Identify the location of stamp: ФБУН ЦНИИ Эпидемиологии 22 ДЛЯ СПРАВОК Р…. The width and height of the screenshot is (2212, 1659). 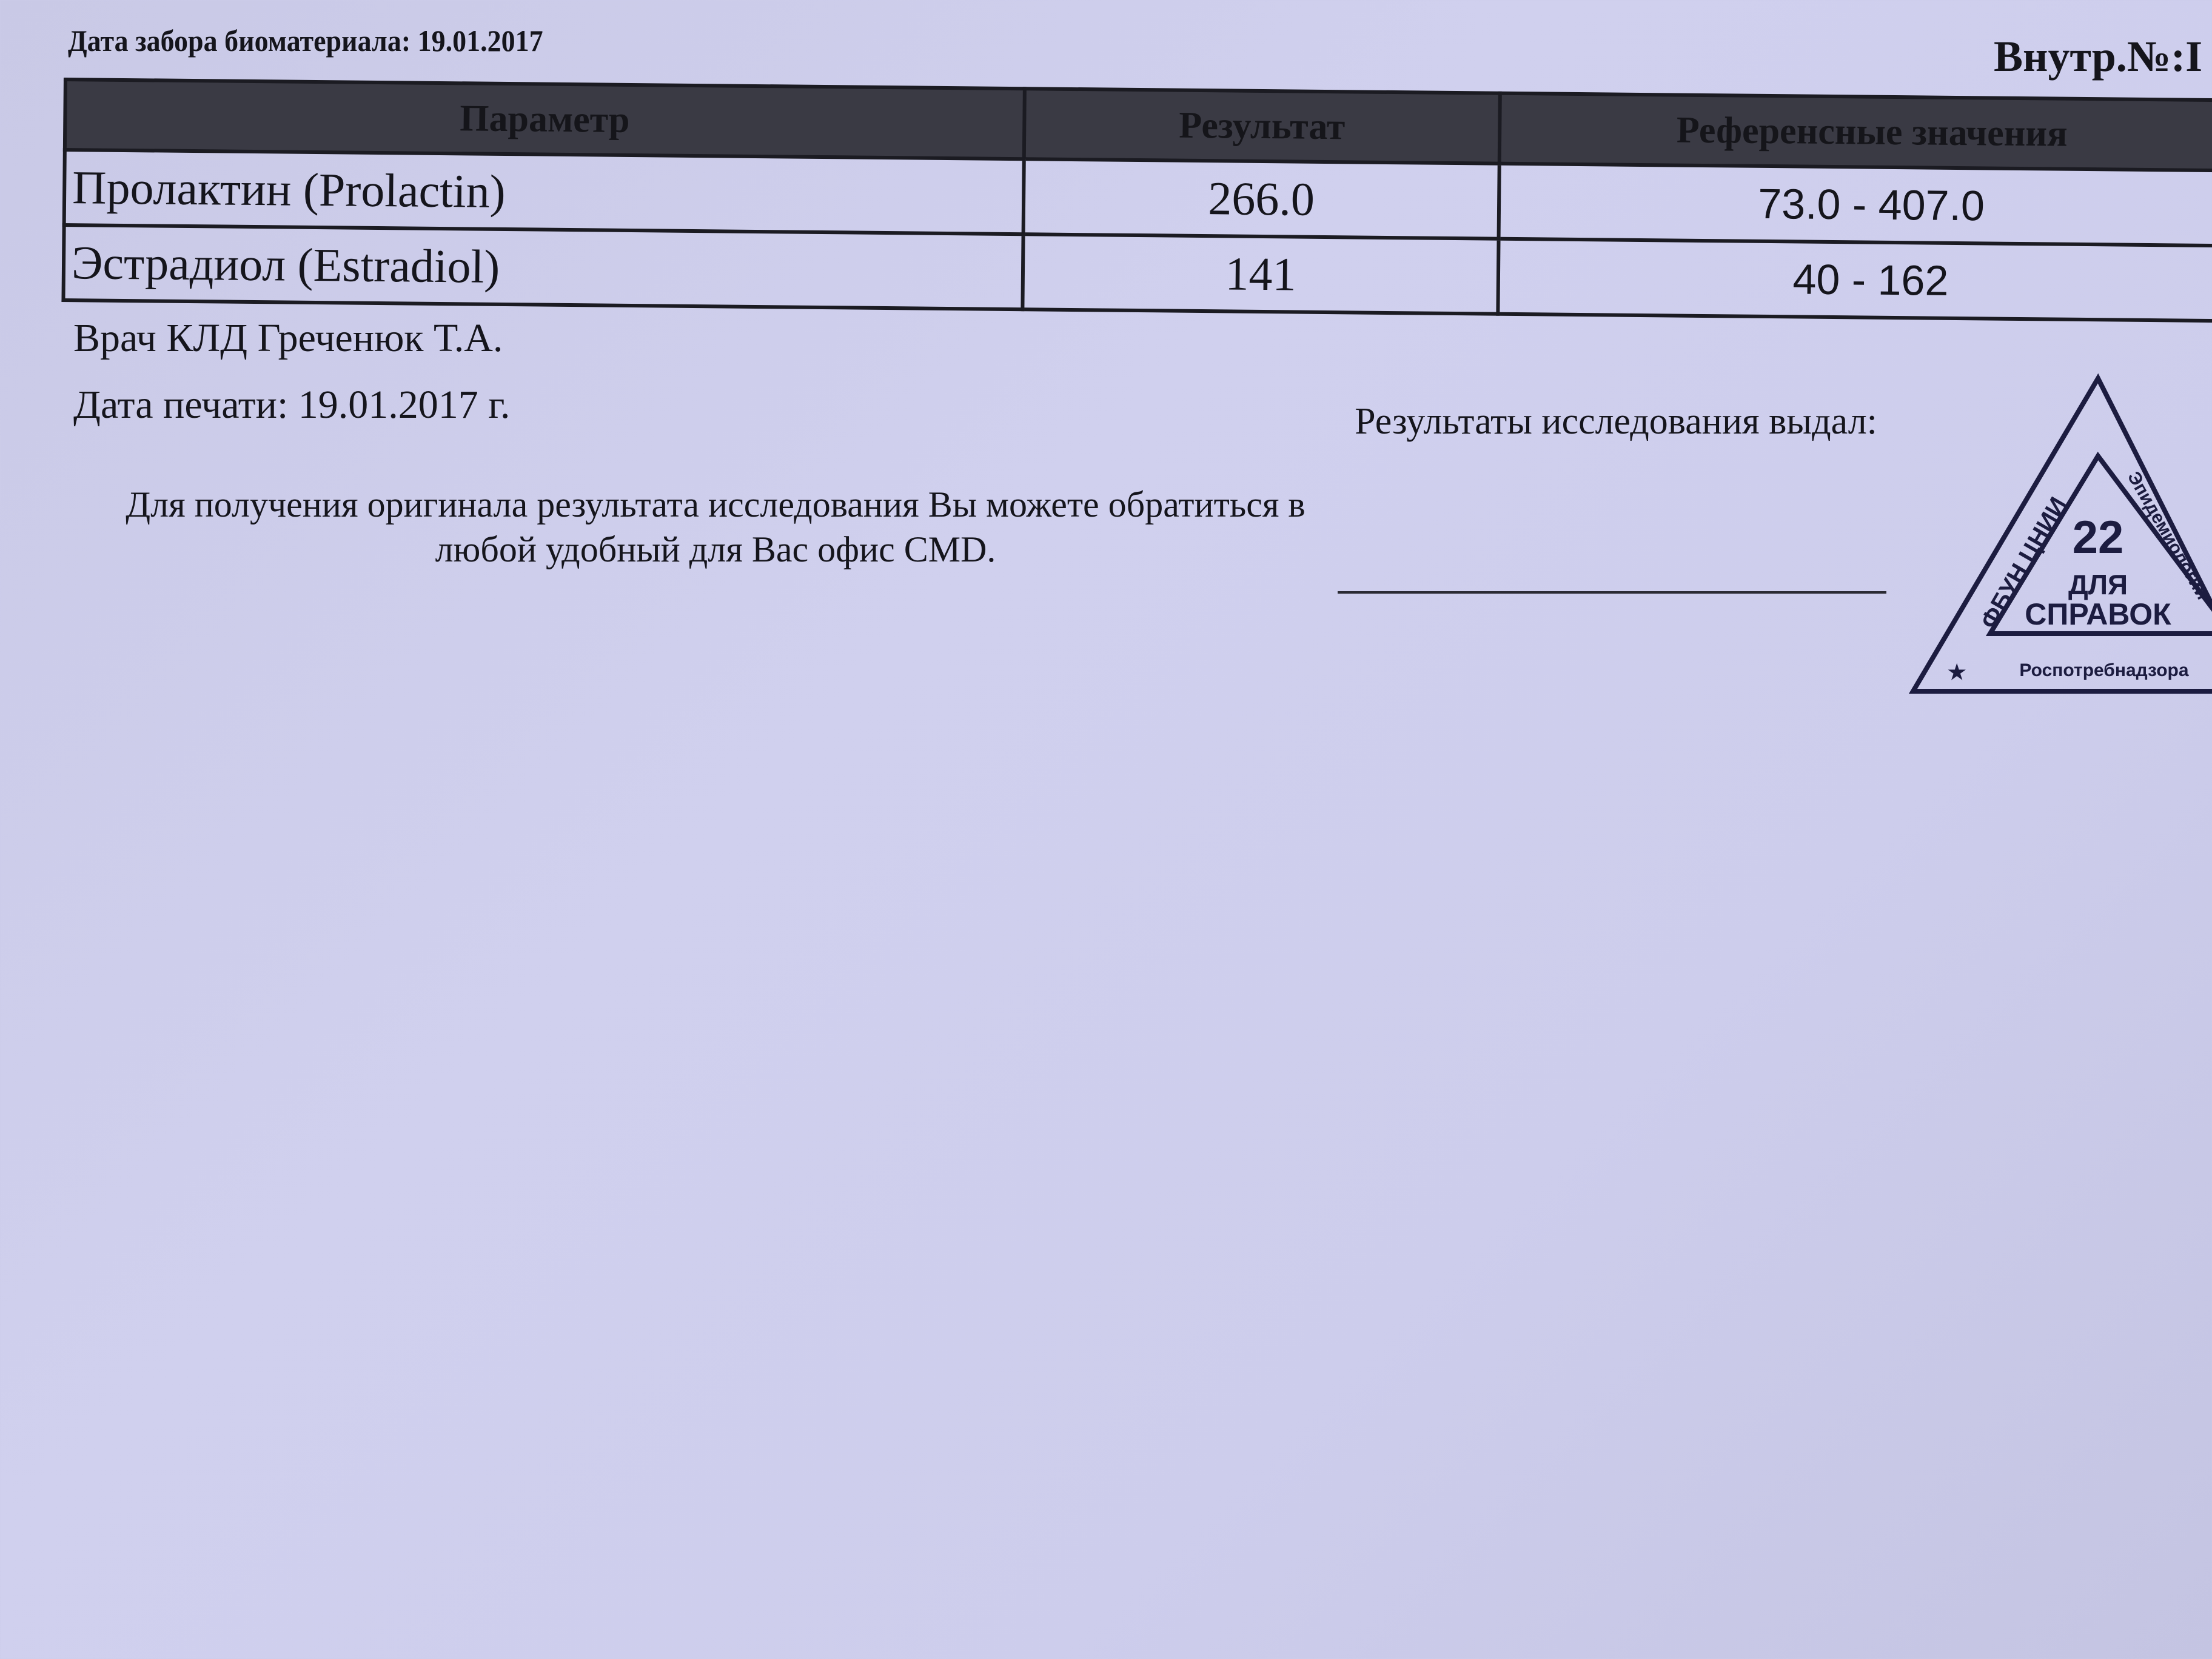
(2060, 533).